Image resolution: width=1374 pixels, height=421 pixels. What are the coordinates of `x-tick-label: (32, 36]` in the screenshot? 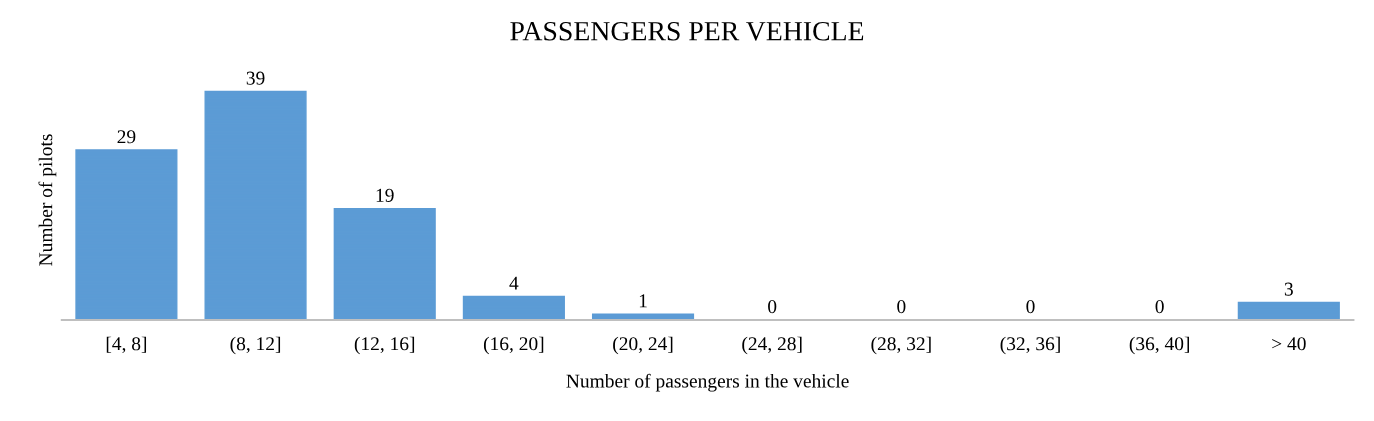 It's located at (1030, 345).